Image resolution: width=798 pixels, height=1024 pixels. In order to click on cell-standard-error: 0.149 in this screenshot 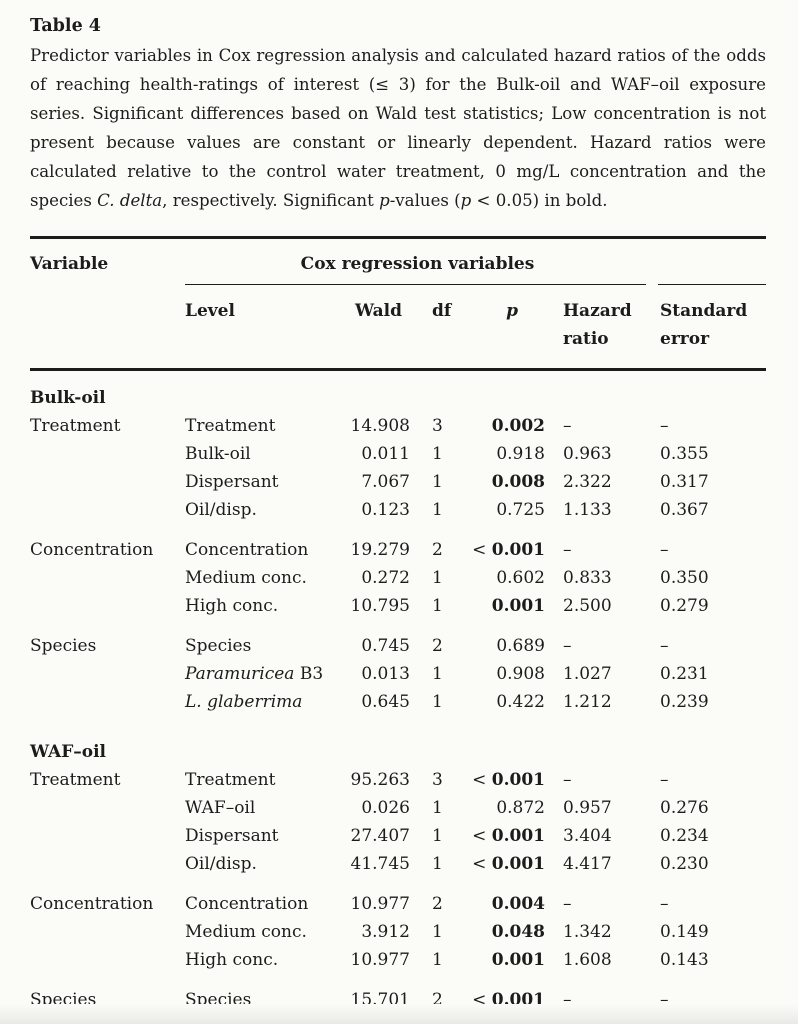, I will do `click(684, 931)`.